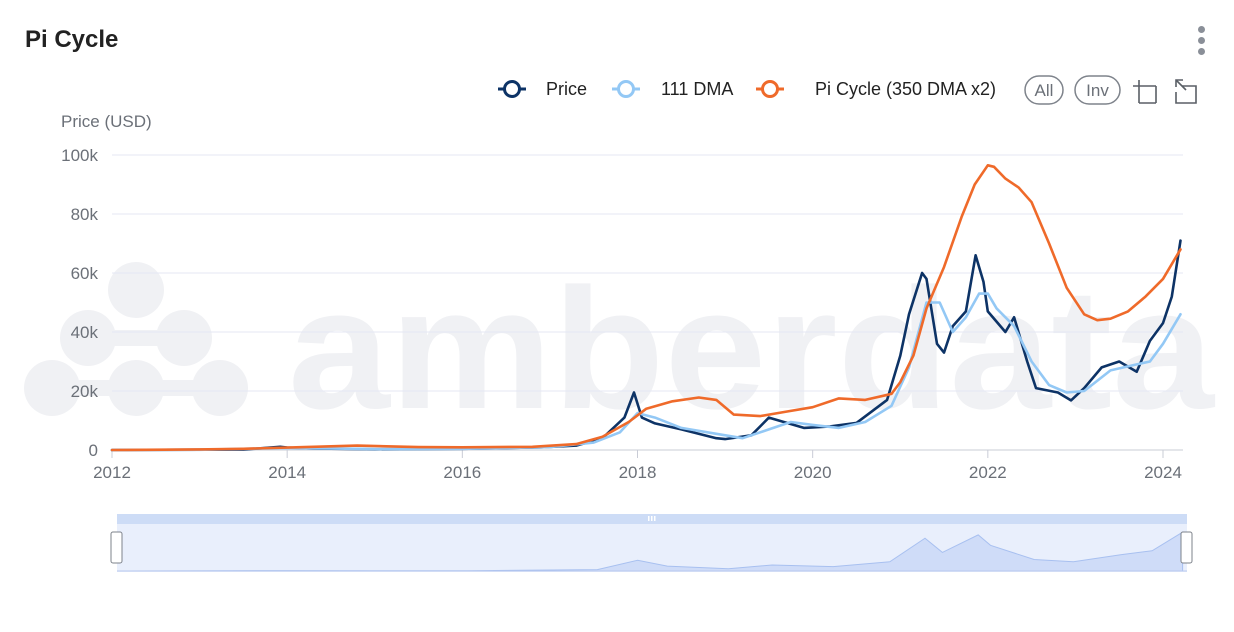  Describe the element at coordinates (542, 89) in the screenshot. I see `legend-item-price: Price` at that location.